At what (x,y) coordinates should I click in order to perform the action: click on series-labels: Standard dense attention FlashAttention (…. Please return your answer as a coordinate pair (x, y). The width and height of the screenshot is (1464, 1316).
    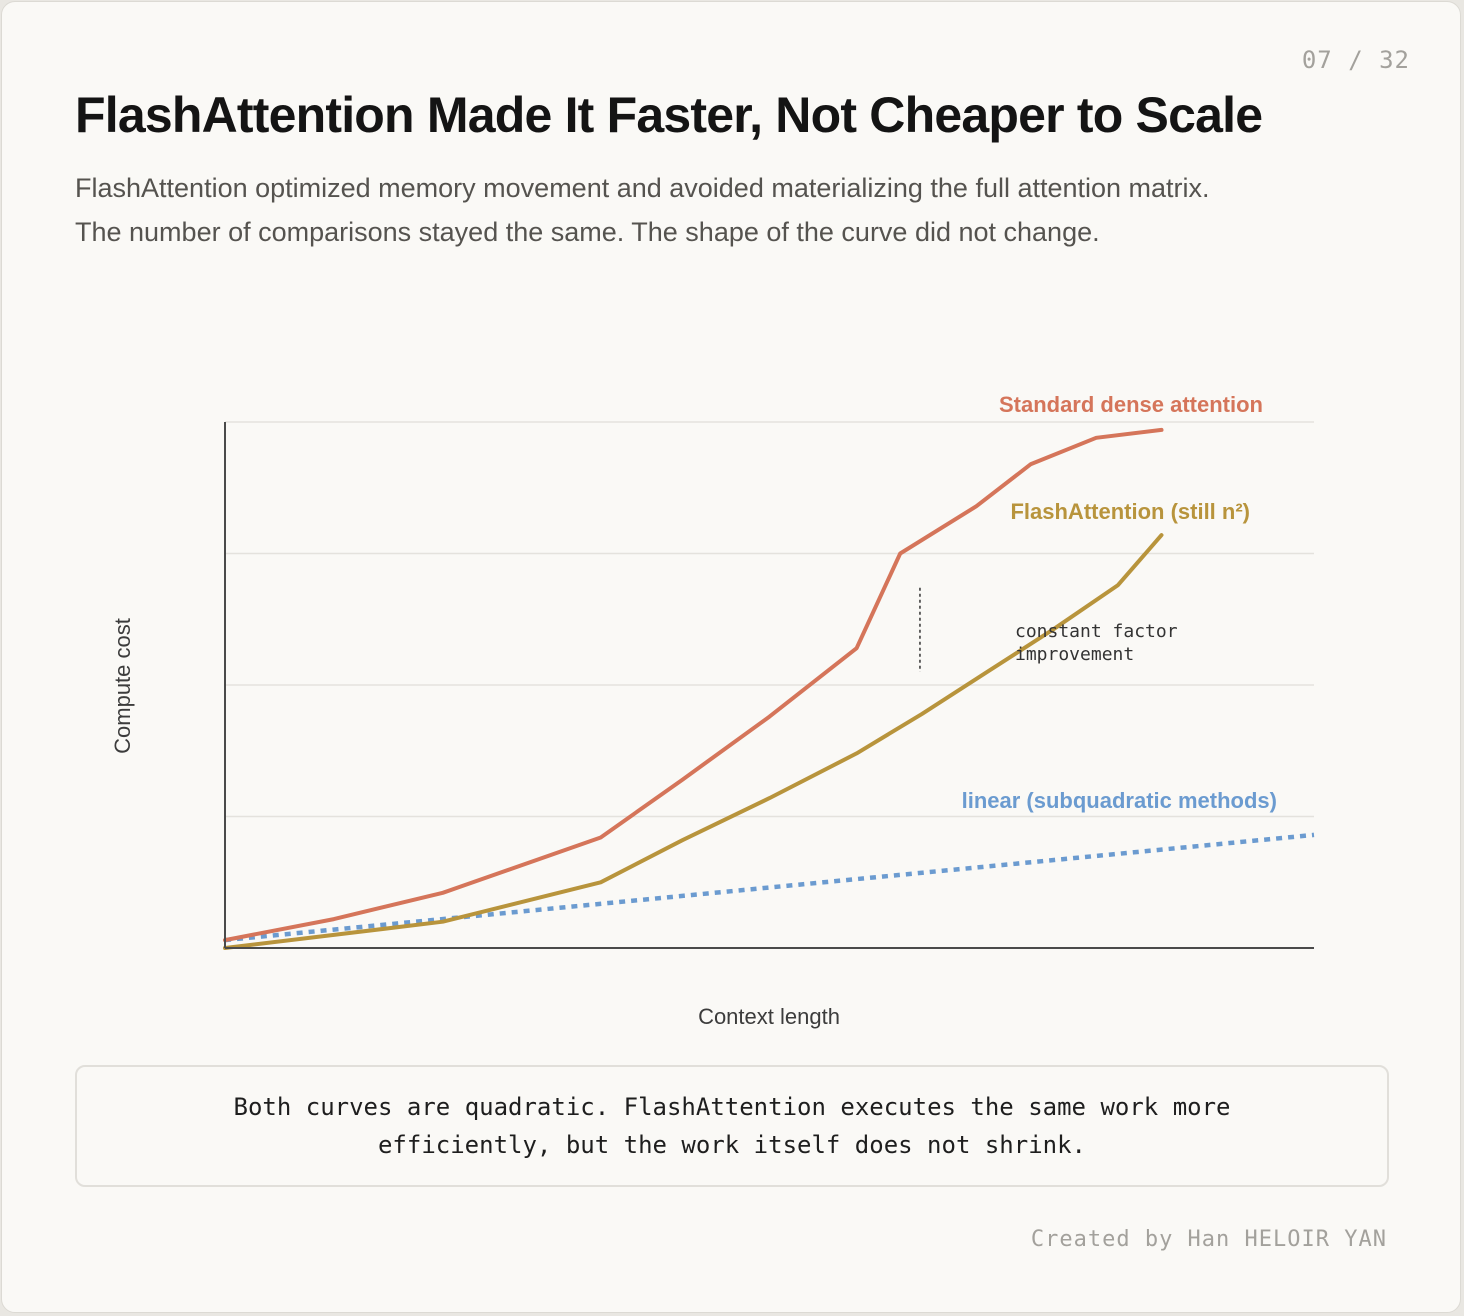
    Looking at the image, I should click on (1119, 602).